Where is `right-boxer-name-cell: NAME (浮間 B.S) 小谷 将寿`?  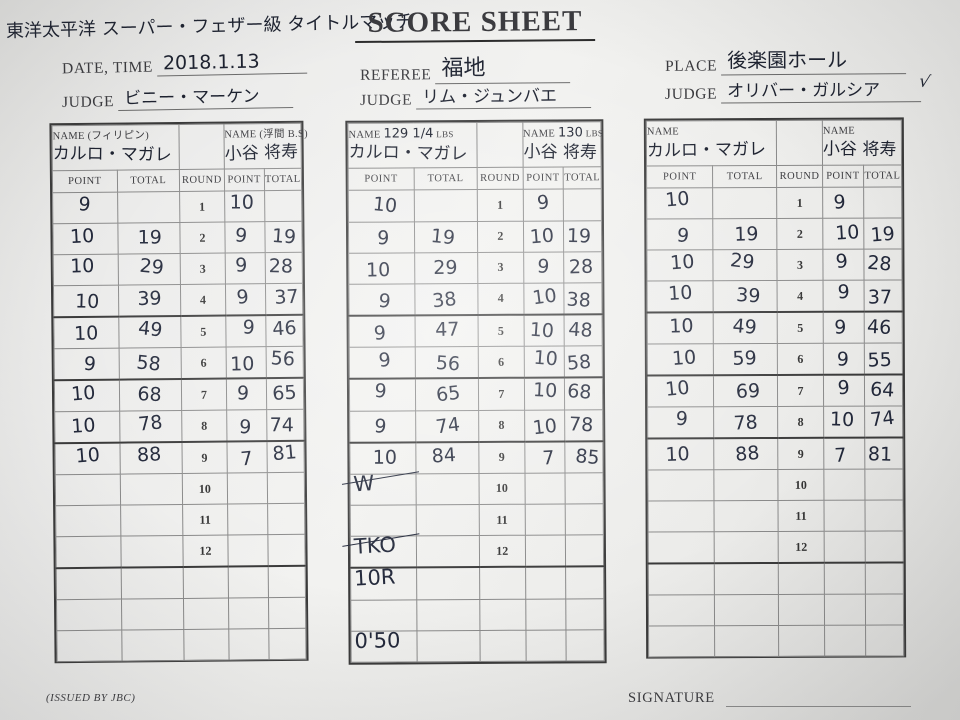 right-boxer-name-cell: NAME (浮間 B.S) 小谷 将寿 is located at coordinates (265, 146).